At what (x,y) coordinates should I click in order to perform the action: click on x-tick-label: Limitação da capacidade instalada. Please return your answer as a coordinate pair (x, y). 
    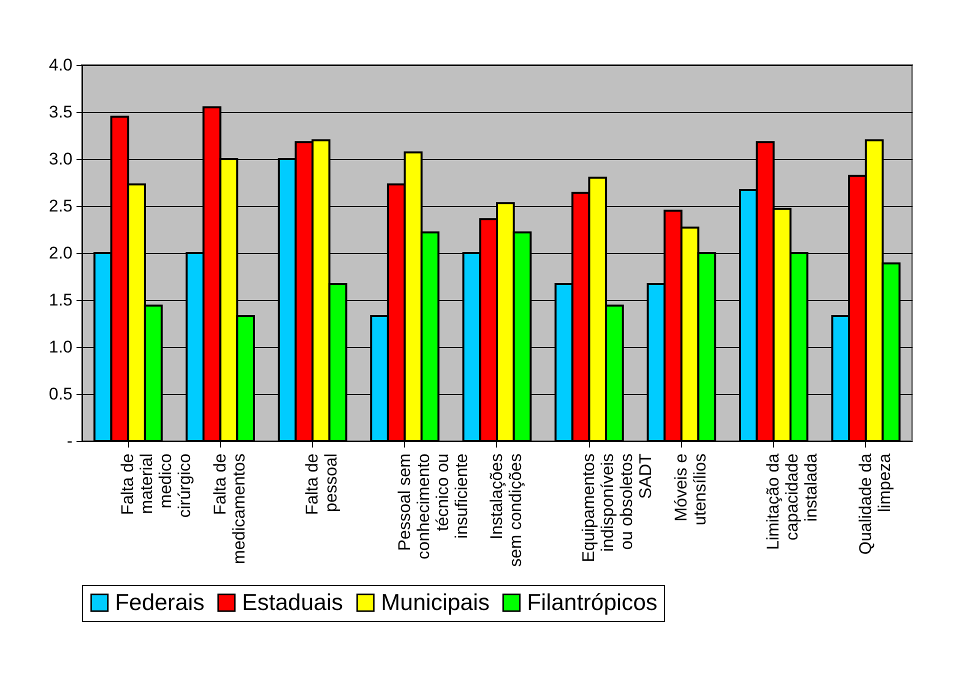
    Looking at the image, I should click on (792, 501).